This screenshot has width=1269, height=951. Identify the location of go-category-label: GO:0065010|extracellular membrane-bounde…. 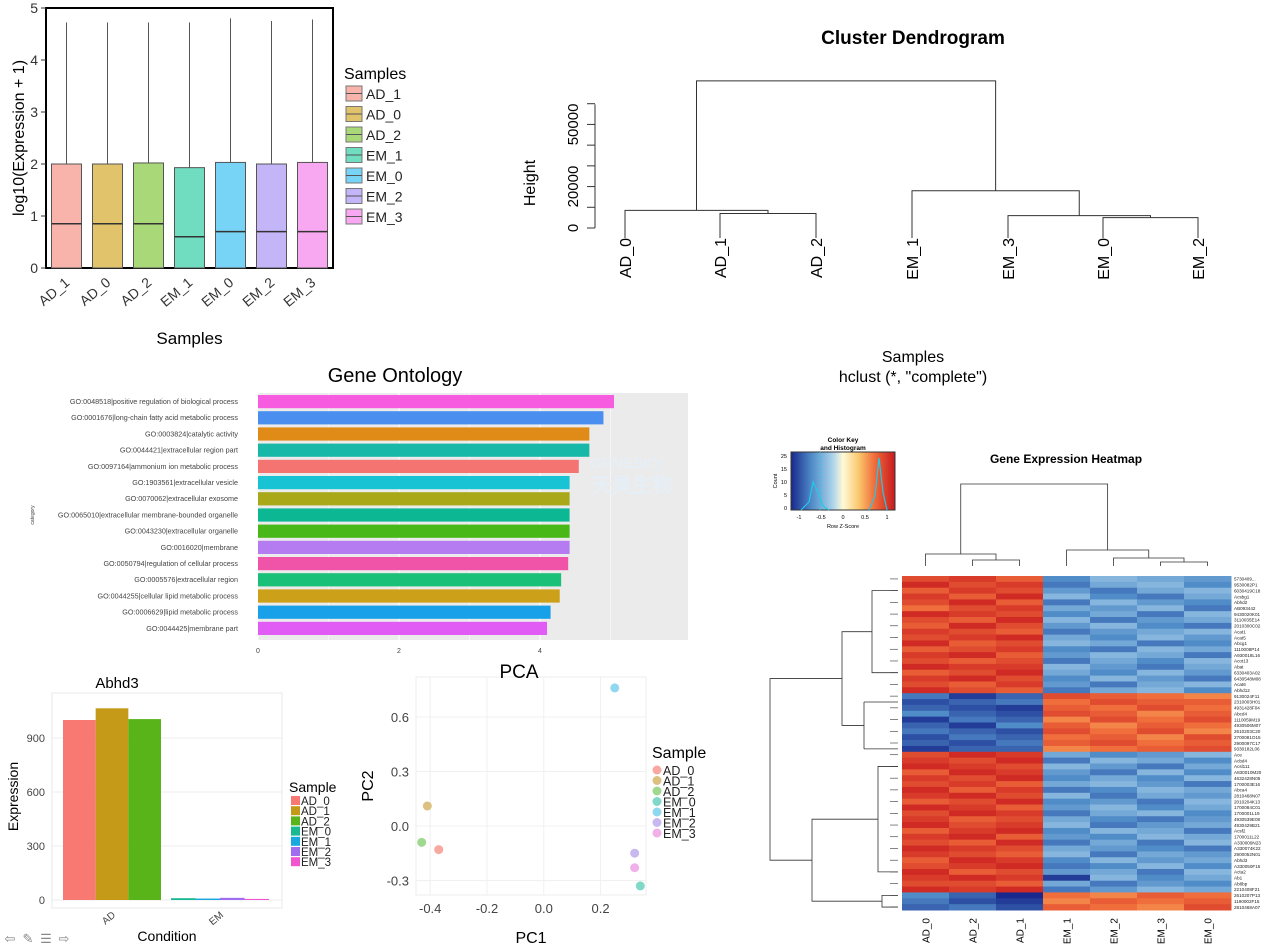
(148, 514).